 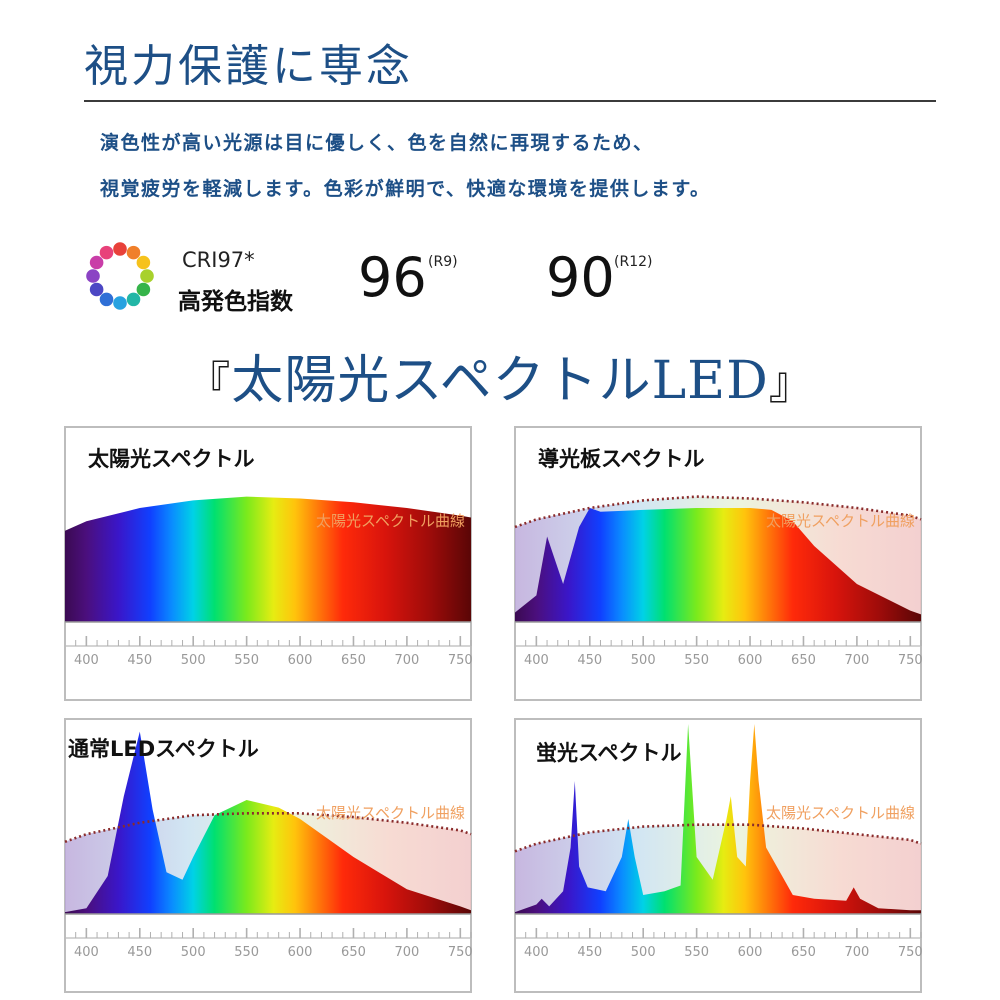 I want to click on headline-close-bracket: 』, so click(x=791, y=383).